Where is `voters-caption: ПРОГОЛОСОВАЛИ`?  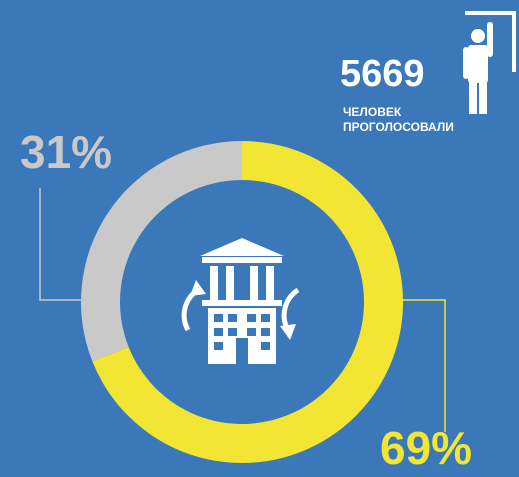
voters-caption: ПРОГОЛОСОВАЛИ is located at coordinates (398, 127).